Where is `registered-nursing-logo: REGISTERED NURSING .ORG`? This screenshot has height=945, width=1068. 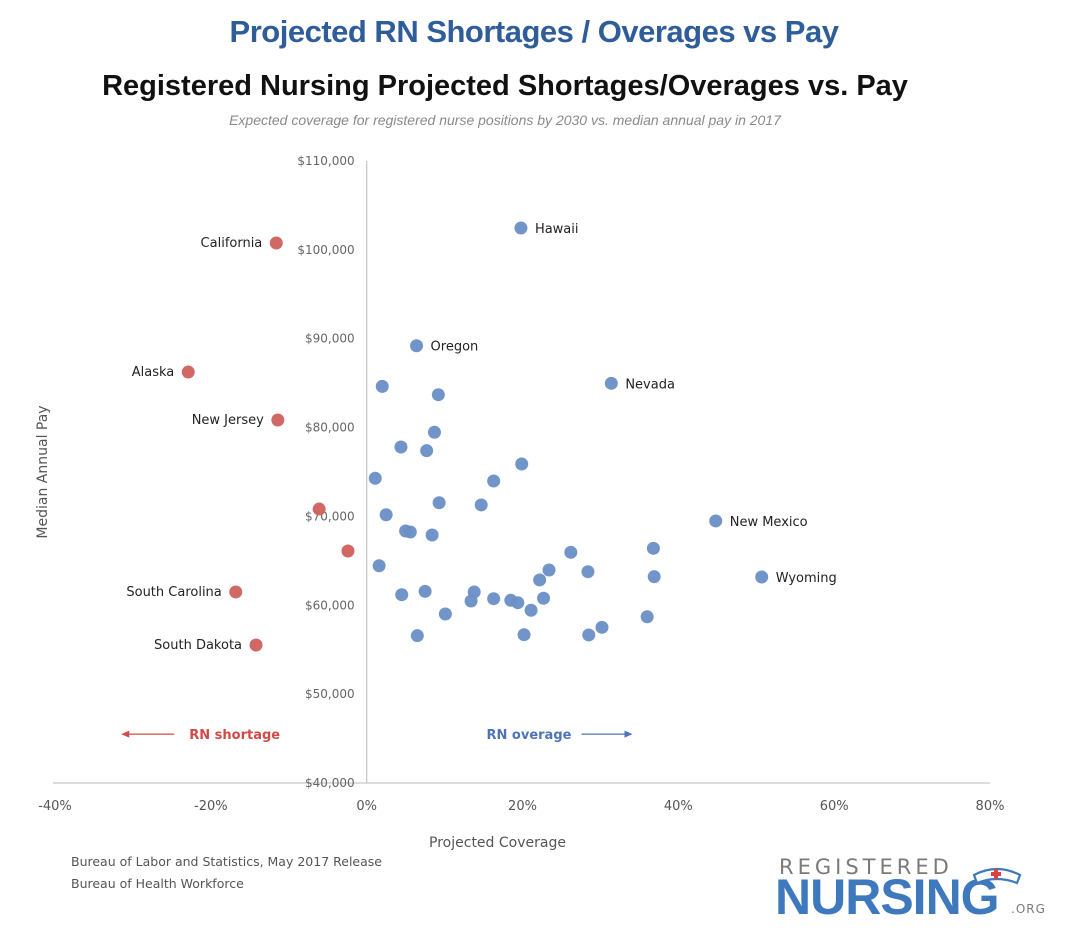
registered-nursing-logo: REGISTERED NURSING .ORG is located at coordinates (915, 890).